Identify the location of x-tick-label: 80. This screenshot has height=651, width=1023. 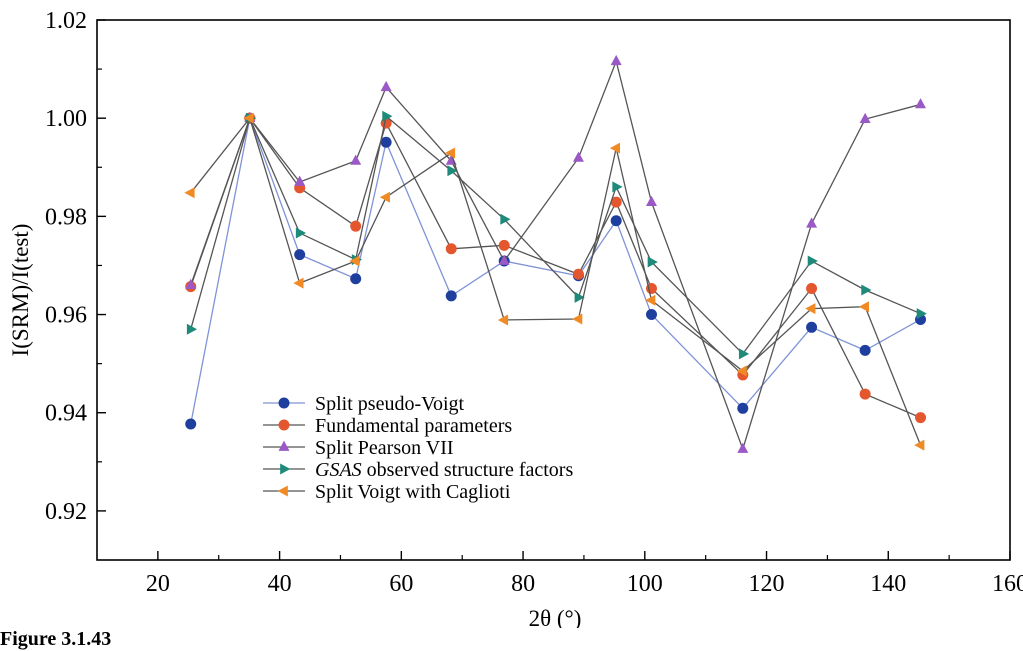
(523, 584).